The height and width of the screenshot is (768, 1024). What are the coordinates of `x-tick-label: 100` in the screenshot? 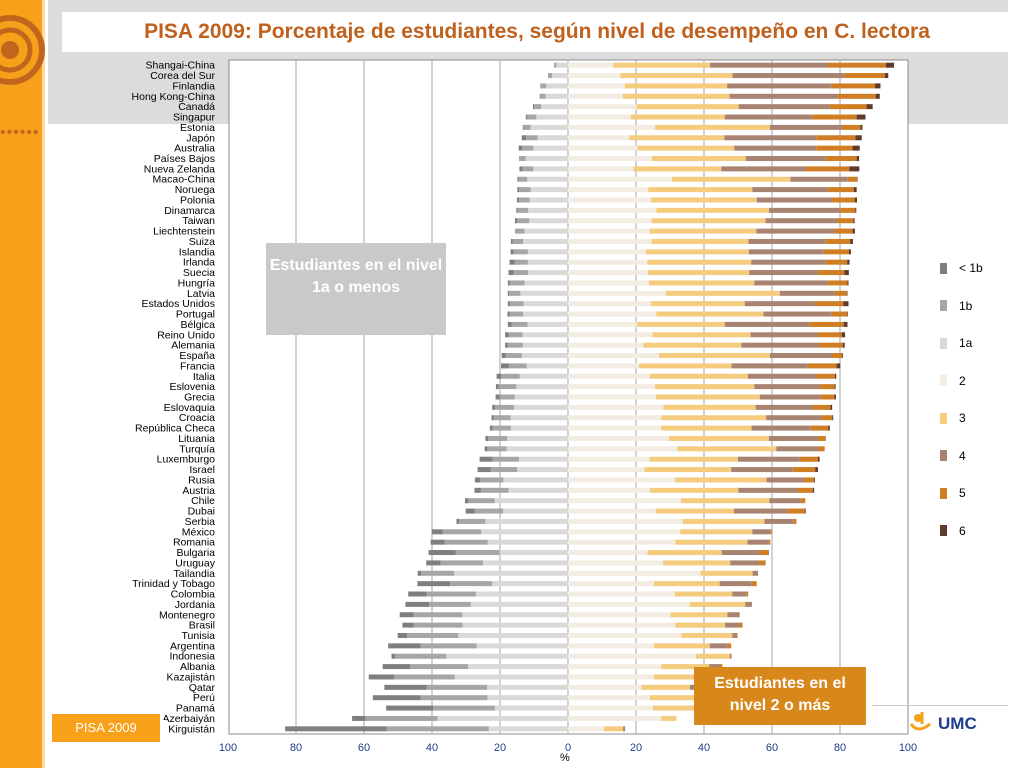 It's located at (908, 748).